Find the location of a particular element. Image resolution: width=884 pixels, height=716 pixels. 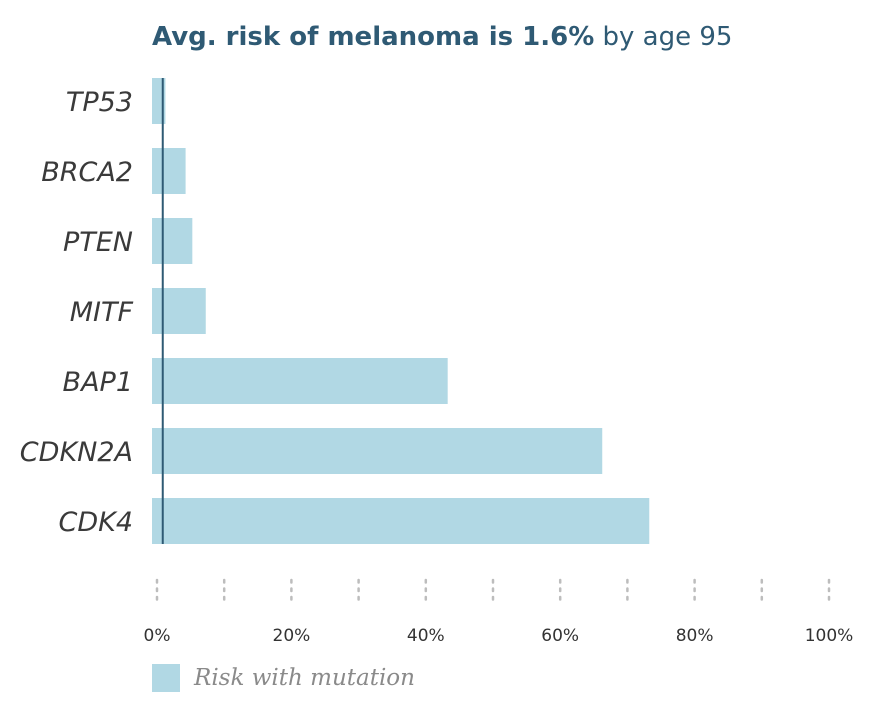

chart-title: Avg. risk of melanoma is 1.6% by age 95 is located at coordinates (442, 37).